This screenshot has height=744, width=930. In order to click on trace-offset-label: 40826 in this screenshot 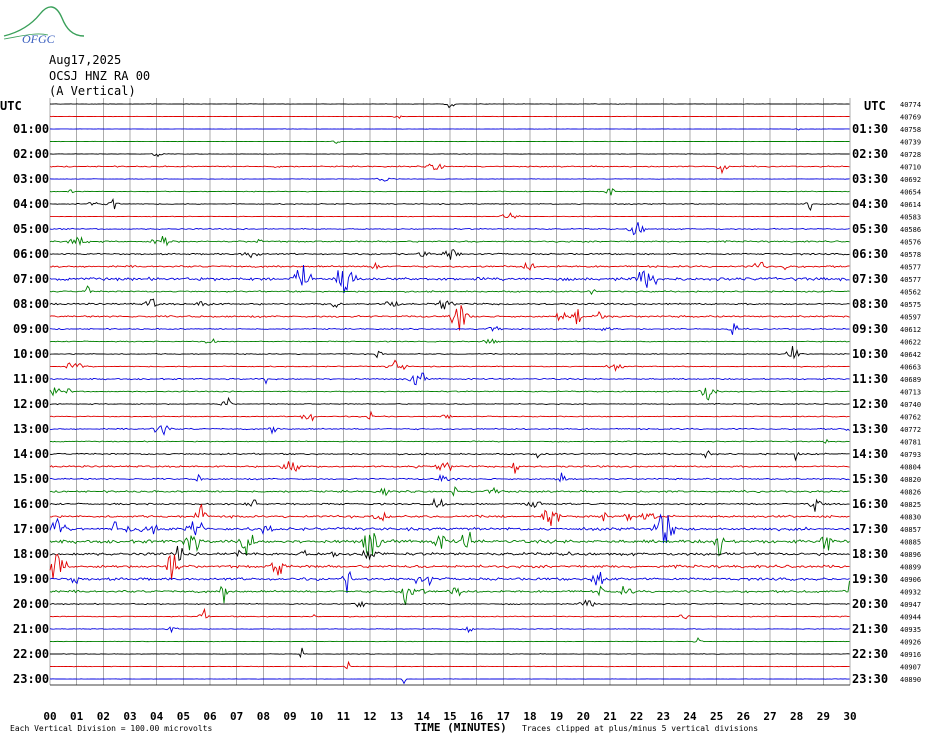, I will do `click(910, 493)`.